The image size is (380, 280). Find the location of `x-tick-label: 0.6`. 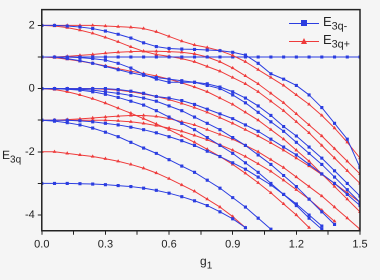

x-tick-label: 0.6 is located at coordinates (169, 244).